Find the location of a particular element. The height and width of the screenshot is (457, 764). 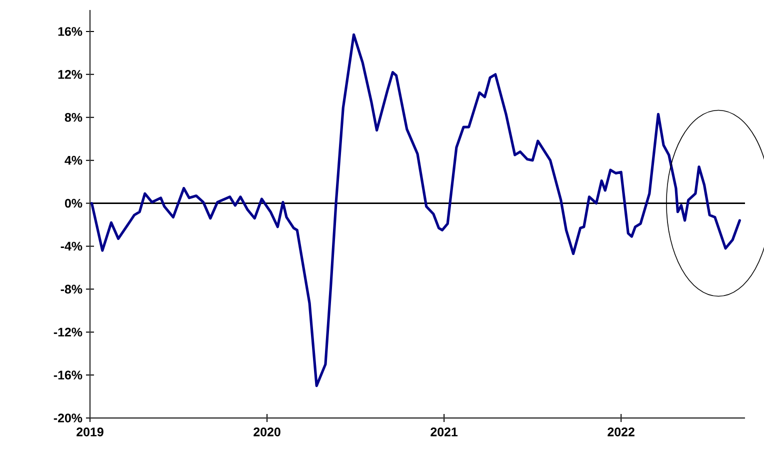

y-tick-label: -4% is located at coordinates (71, 246).